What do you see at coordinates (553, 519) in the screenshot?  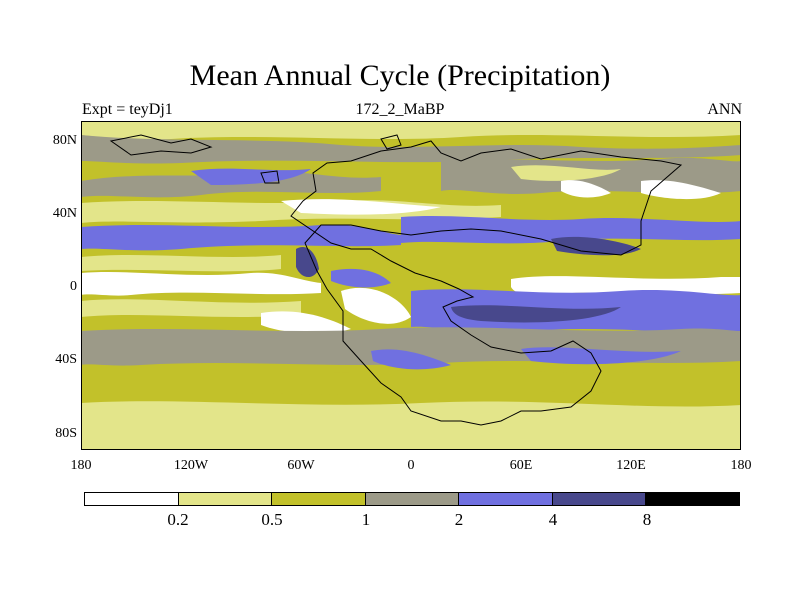 I see `colorbar-label: 4` at bounding box center [553, 519].